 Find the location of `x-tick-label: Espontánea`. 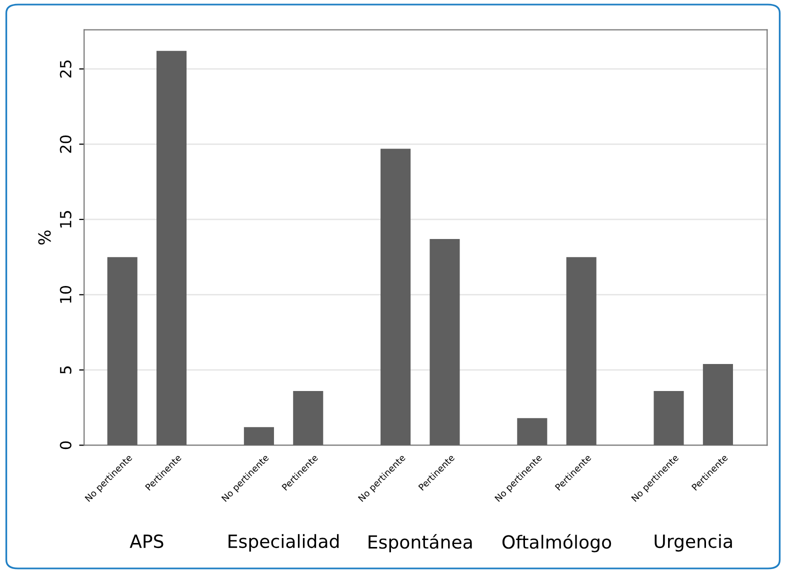

x-tick-label: Espontánea is located at coordinates (420, 543).